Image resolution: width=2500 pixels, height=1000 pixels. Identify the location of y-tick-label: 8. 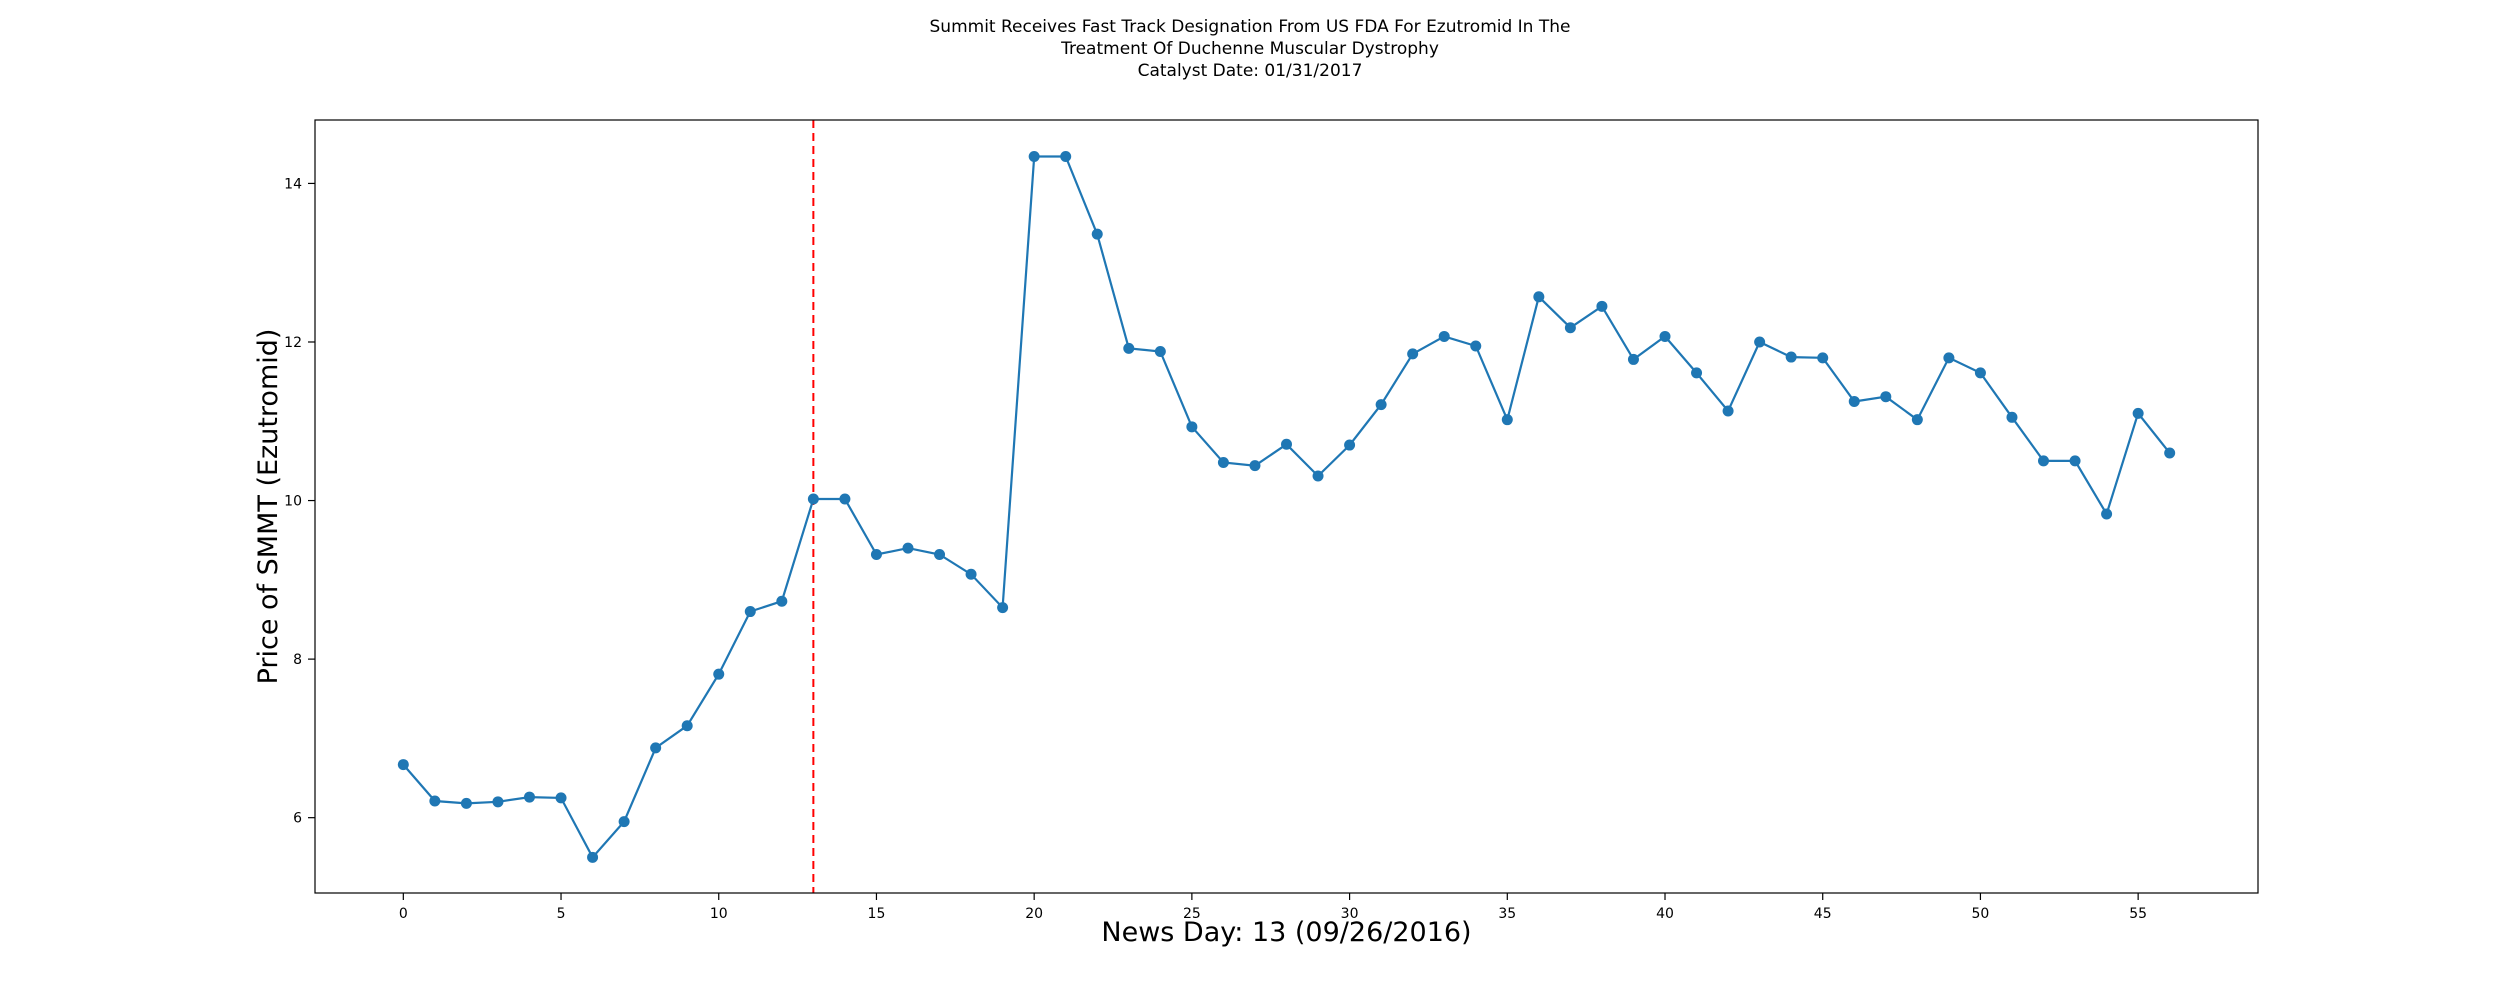
(297, 660).